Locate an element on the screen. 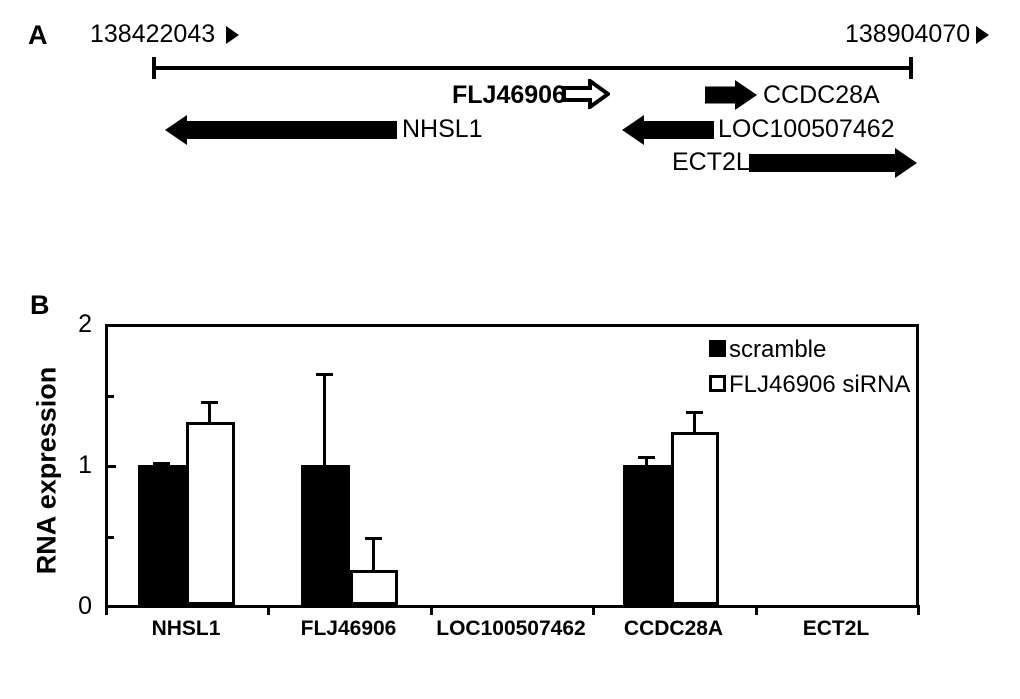 The width and height of the screenshot is (1020, 699). errorbar-cap-flj46906-sirna is located at coordinates (373, 538).